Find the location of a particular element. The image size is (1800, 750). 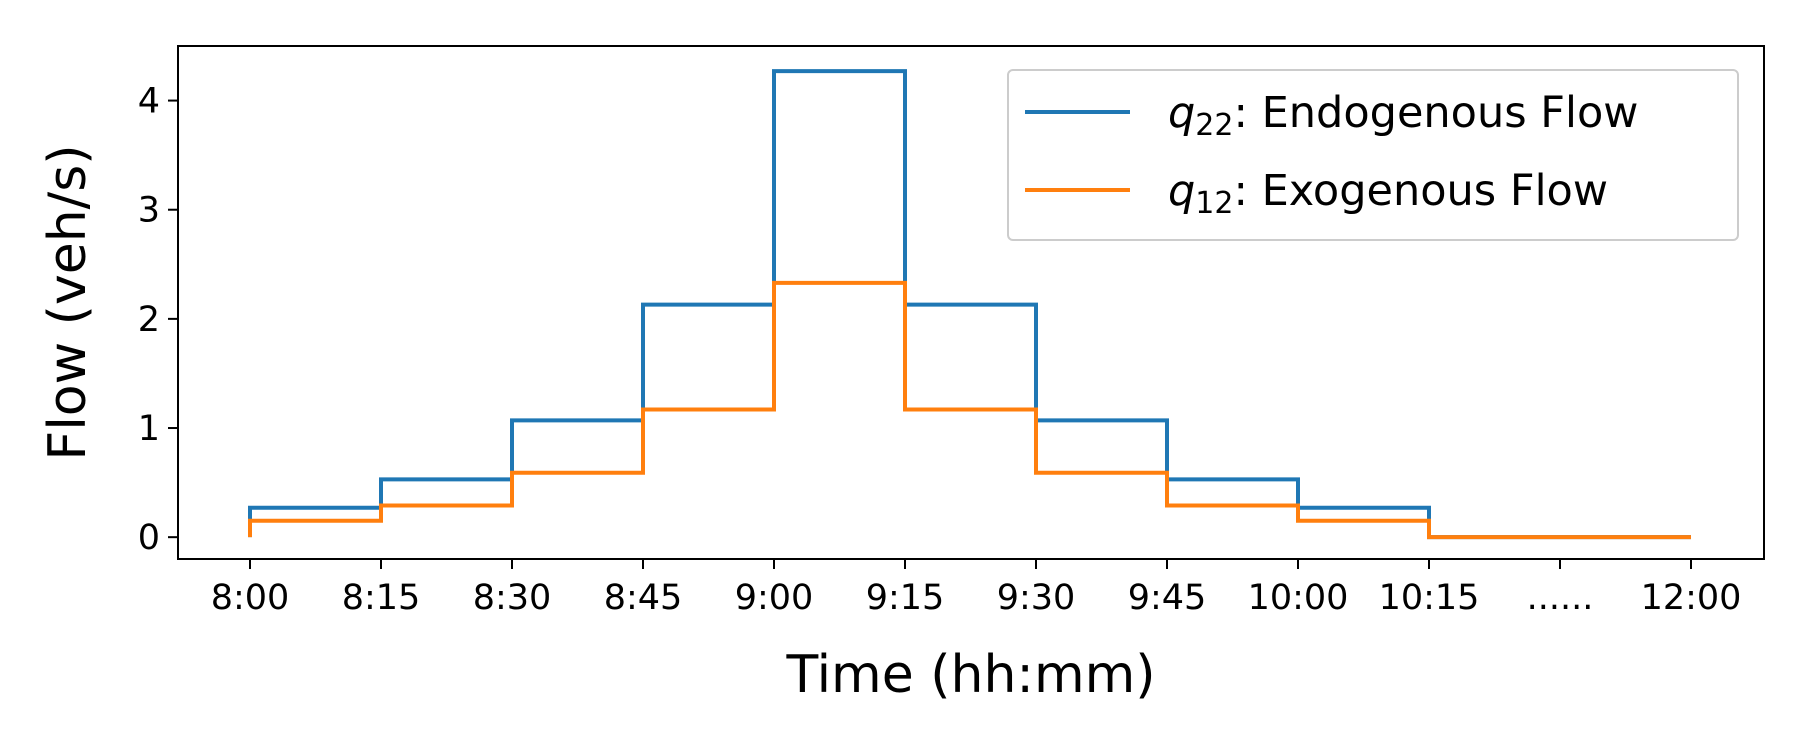

legend-box is located at coordinates (1373, 155).